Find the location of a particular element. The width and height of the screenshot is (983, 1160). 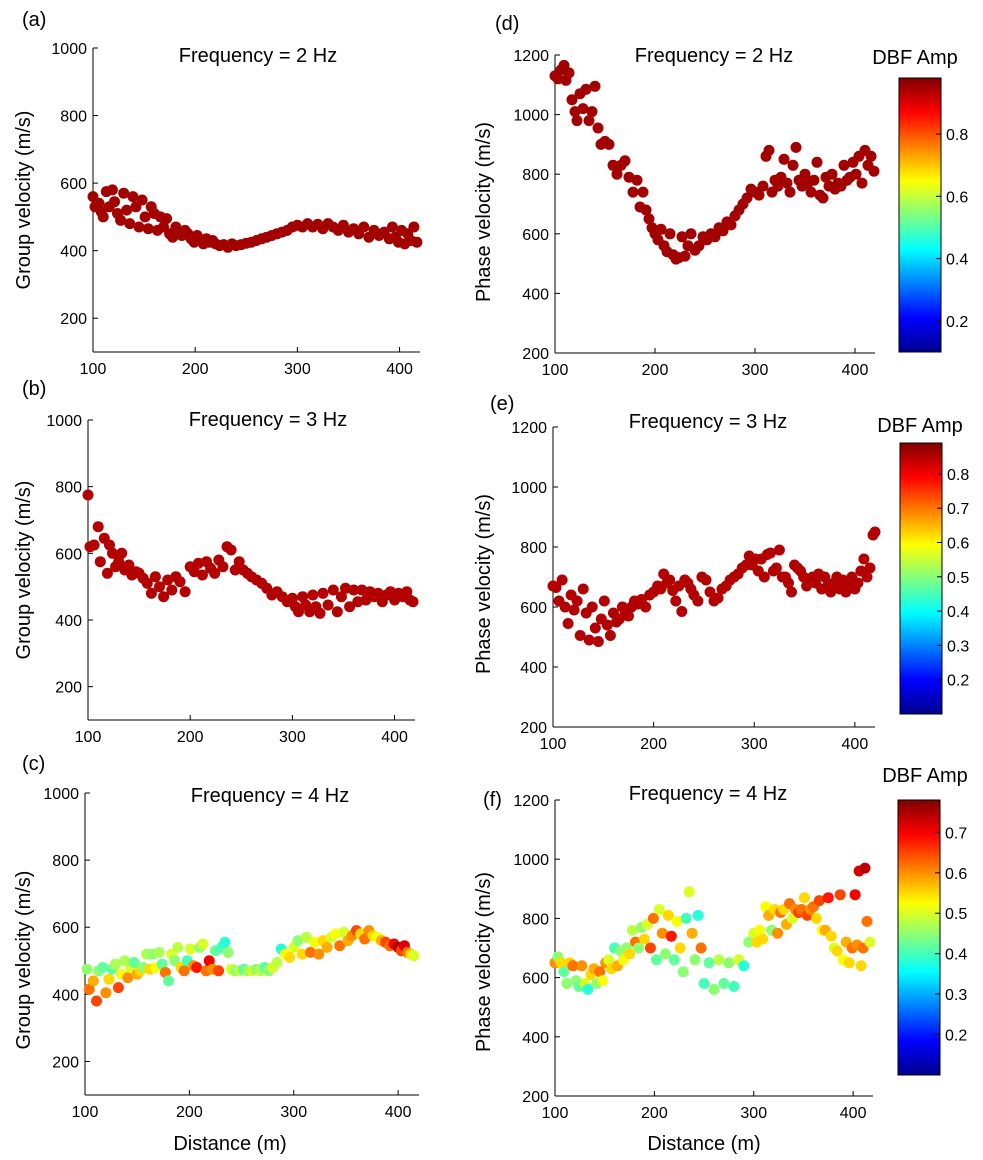

chart-title: Frequency = 3 Hz is located at coordinates (268, 420).